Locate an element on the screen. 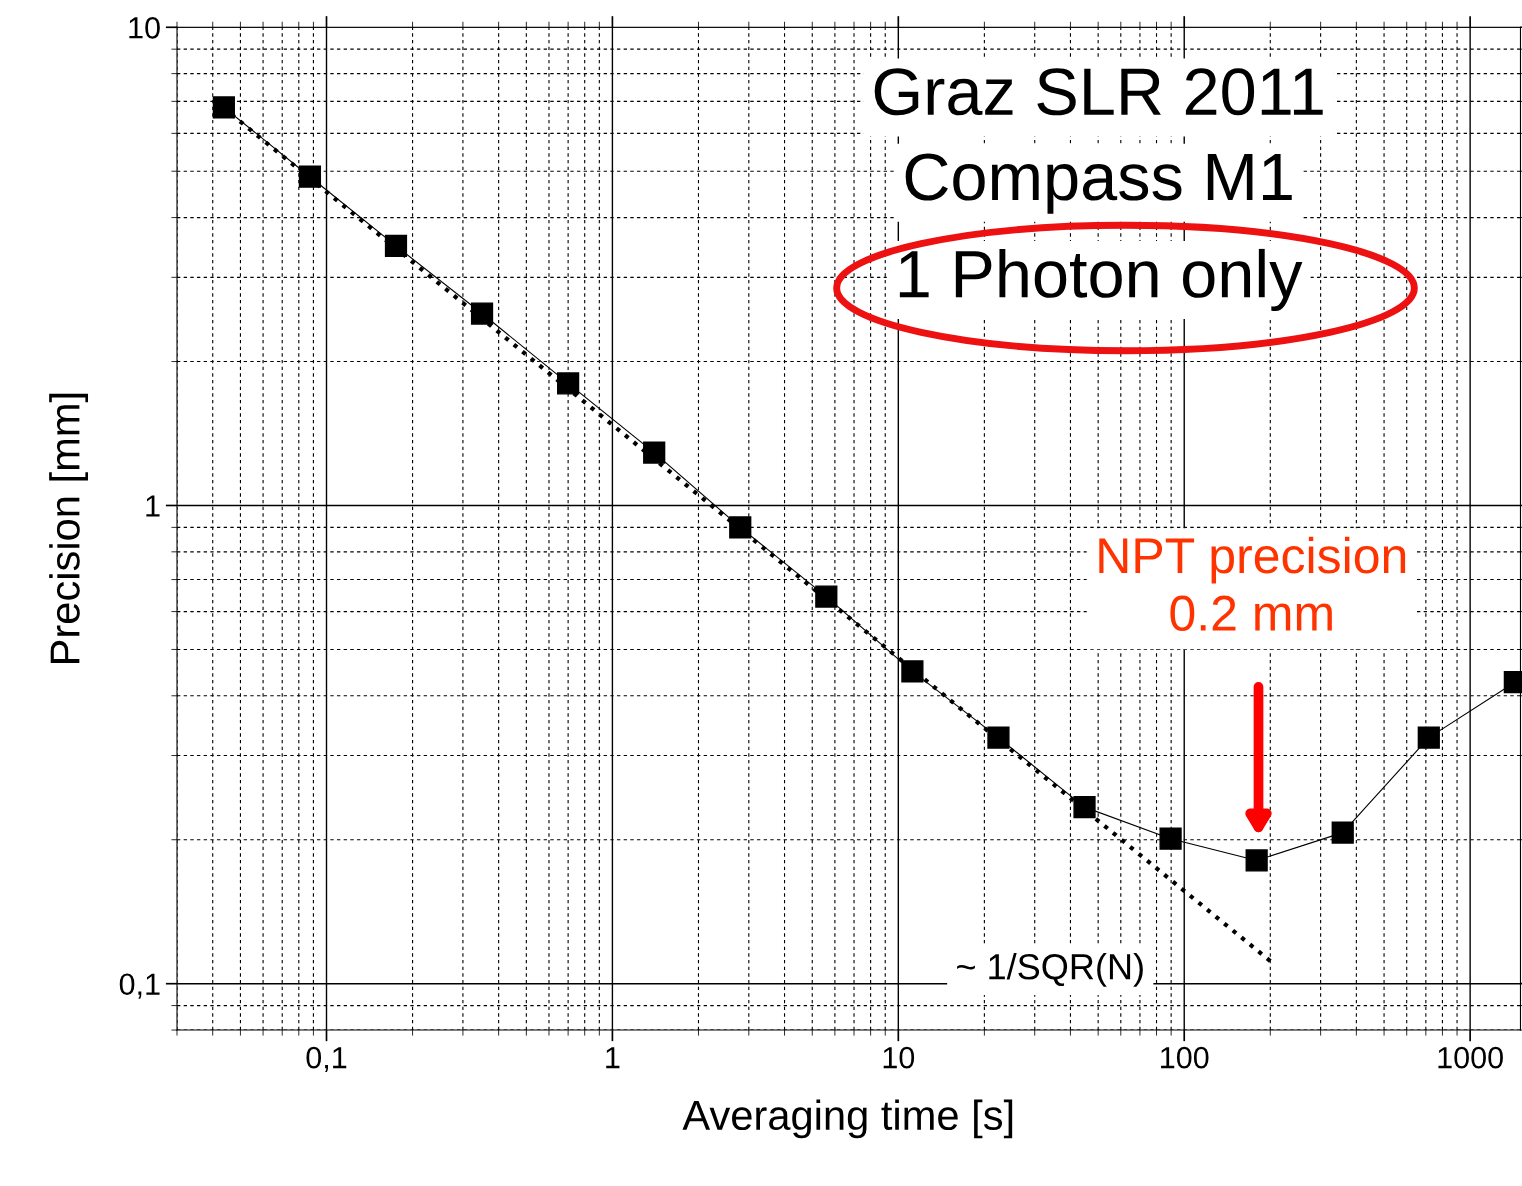 Image resolution: width=1522 pixels, height=1186 pixels. x-tick-label: 1000 is located at coordinates (1470, 1057).